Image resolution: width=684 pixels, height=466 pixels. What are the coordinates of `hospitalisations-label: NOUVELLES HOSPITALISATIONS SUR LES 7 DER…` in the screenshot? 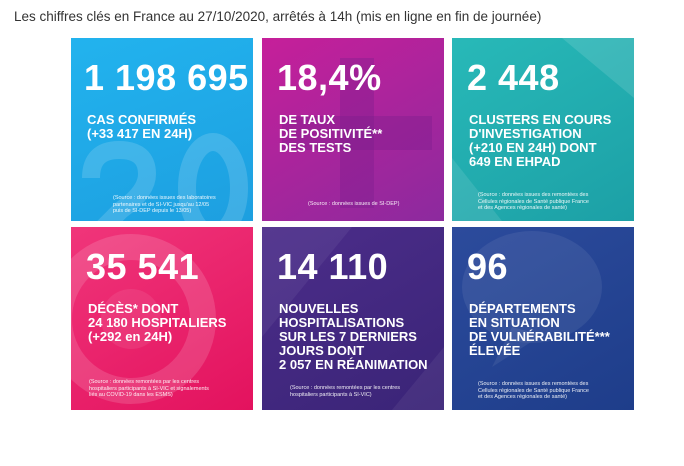 It's located at (353, 336).